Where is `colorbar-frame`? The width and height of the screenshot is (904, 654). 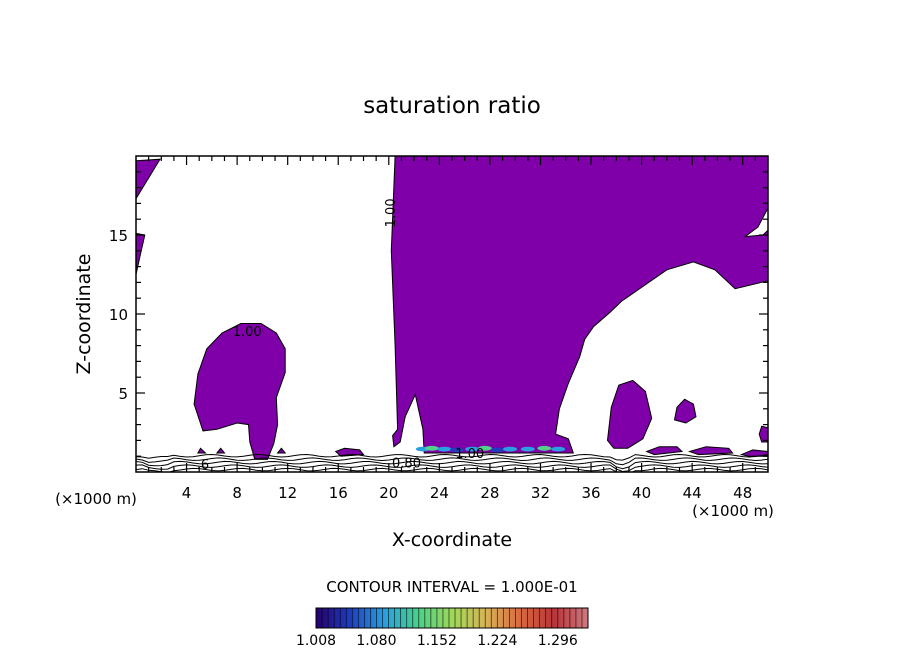
colorbar-frame is located at coordinates (452, 618).